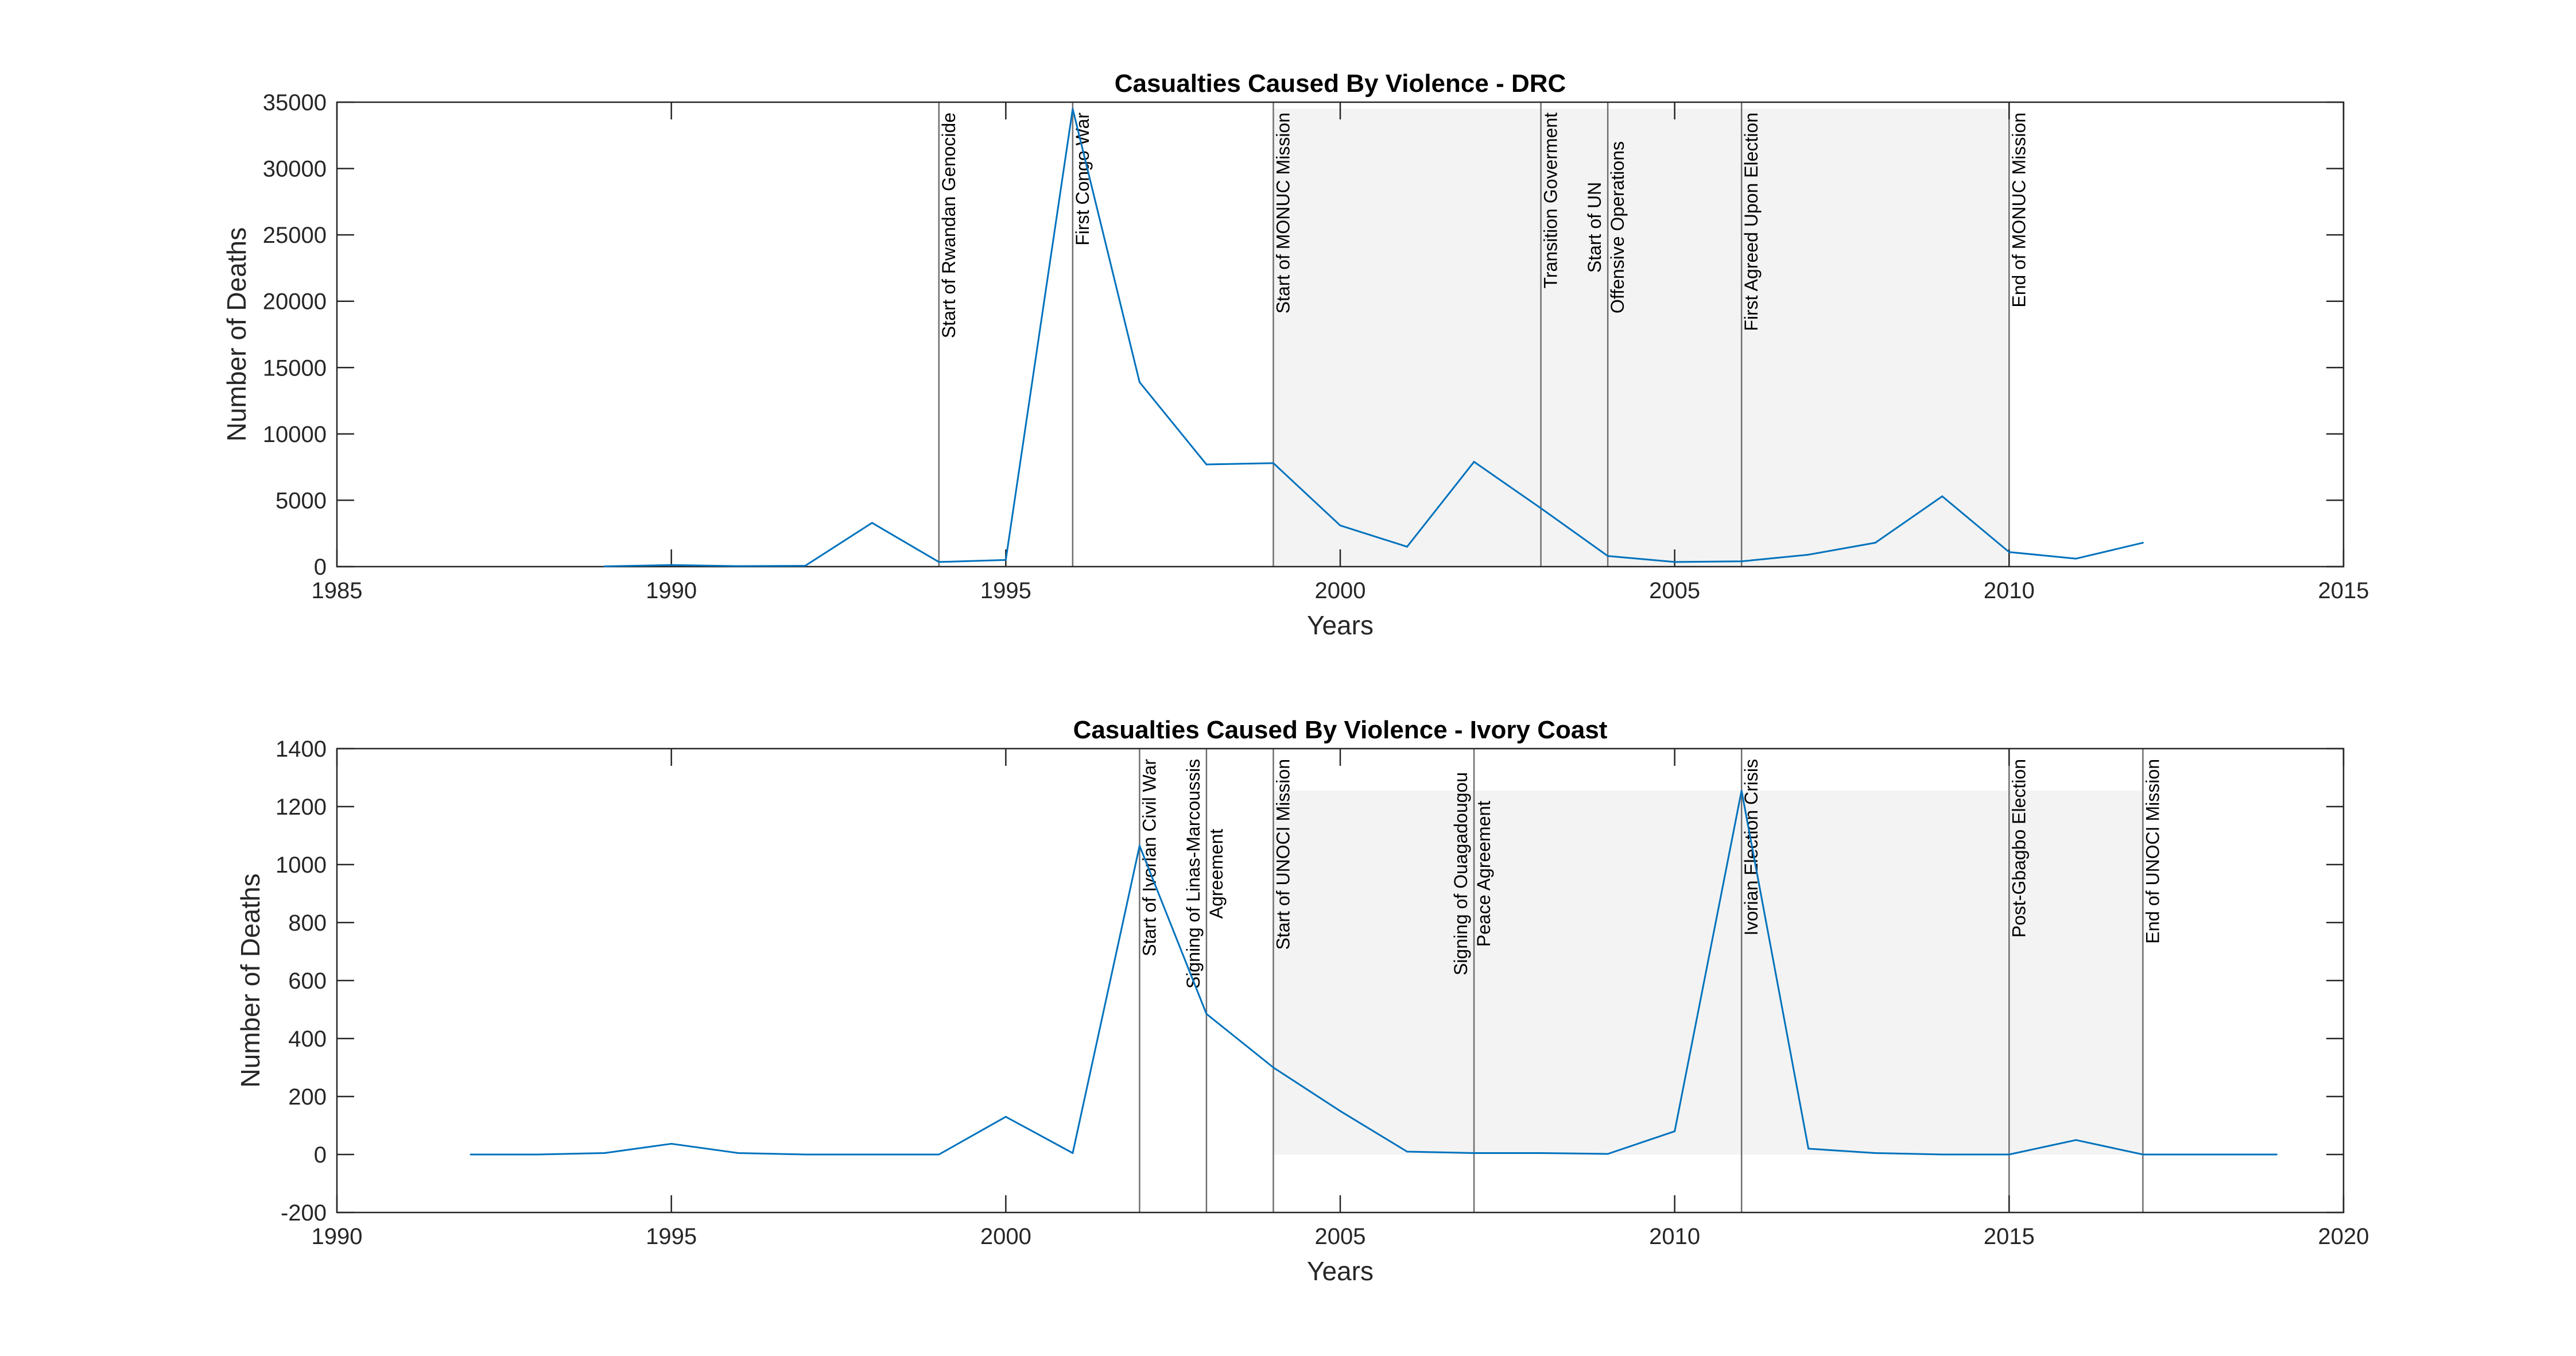 The width and height of the screenshot is (2576, 1356). What do you see at coordinates (301, 749) in the screenshot?
I see `y-tick-label: 1400` at bounding box center [301, 749].